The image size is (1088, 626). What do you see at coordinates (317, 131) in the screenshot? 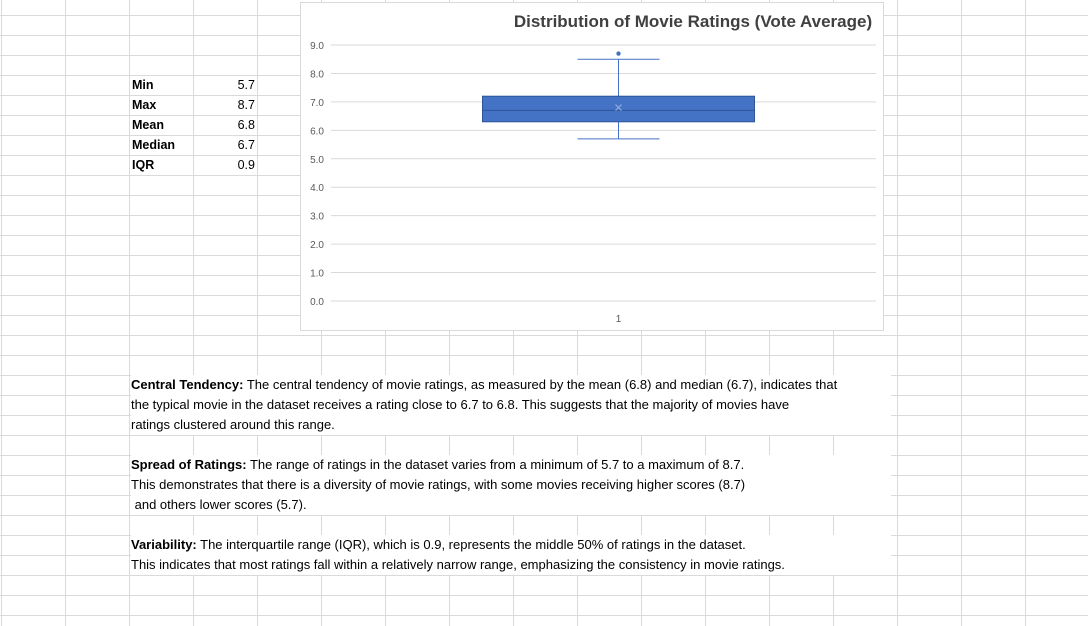
I see `y-tick-label: 6.0` at bounding box center [317, 131].